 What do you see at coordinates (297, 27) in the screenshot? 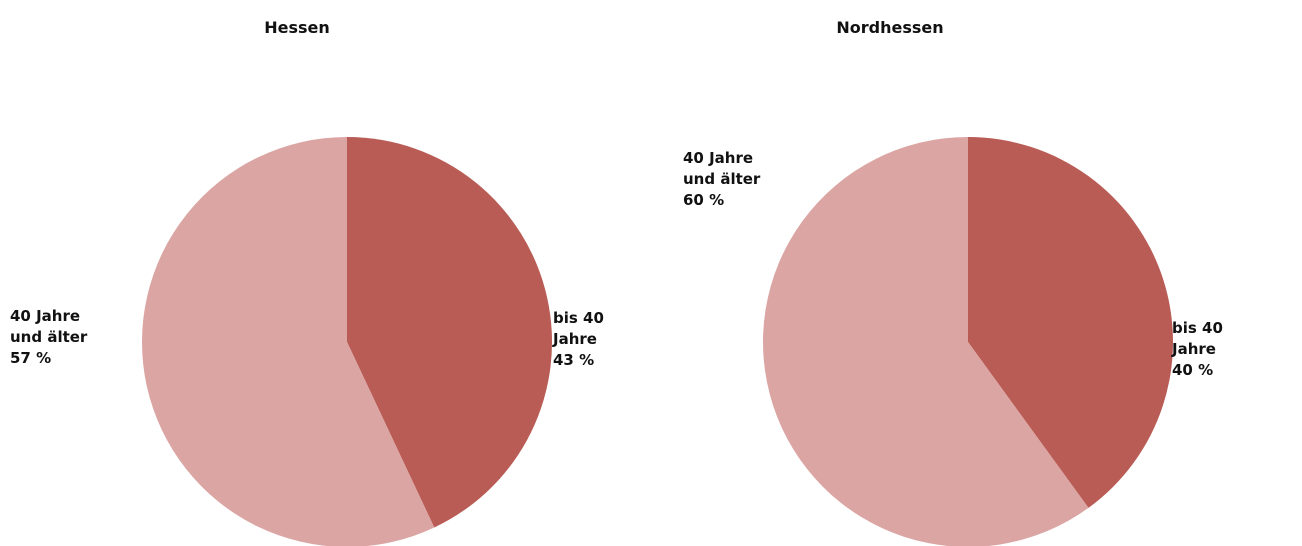
I see `chart-title: Hessen` at bounding box center [297, 27].